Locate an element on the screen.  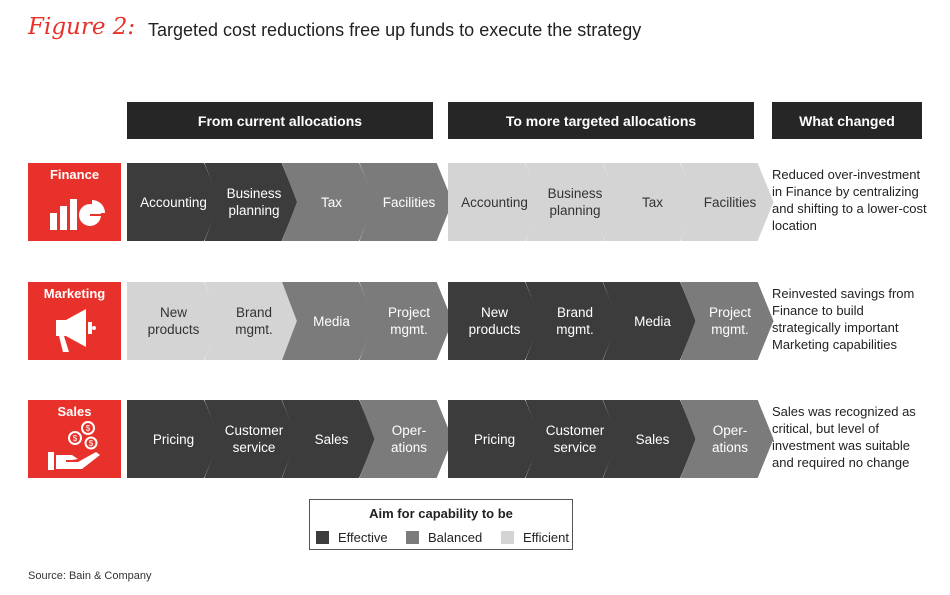
chevron-to-finance-1: Accounting is located at coordinates (494, 202).